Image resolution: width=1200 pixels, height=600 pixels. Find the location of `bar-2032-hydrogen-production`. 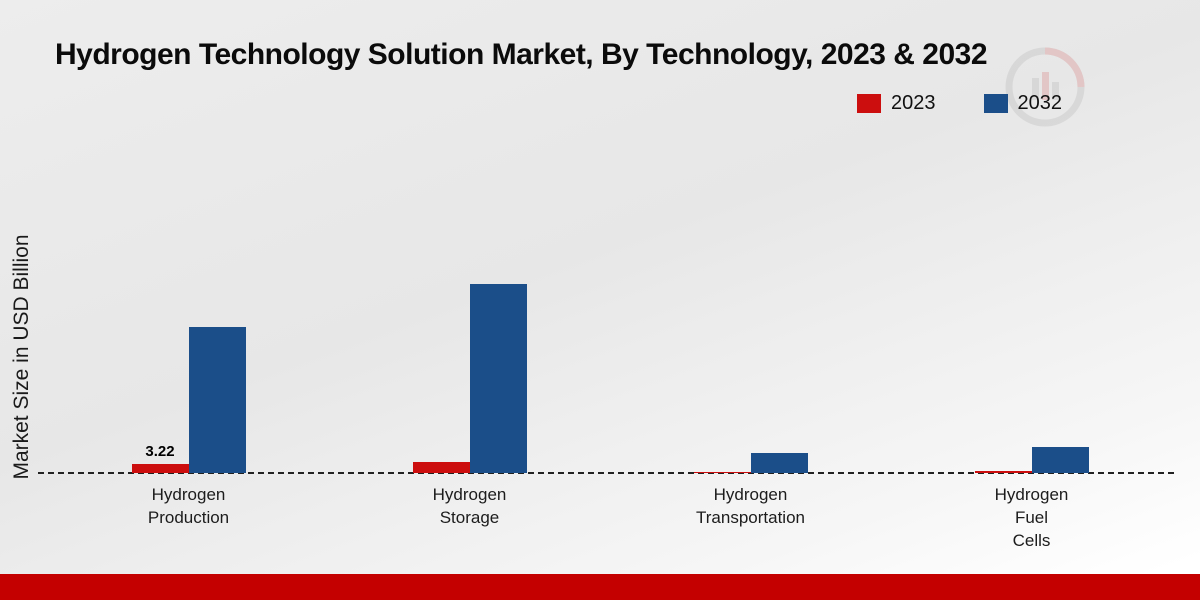

bar-2032-hydrogen-production is located at coordinates (217, 400).